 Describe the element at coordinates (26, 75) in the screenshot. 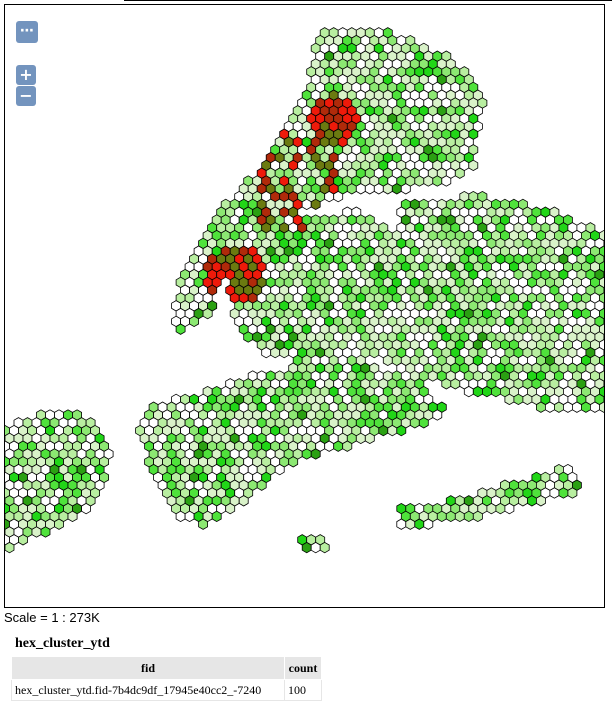

I see `zoom-in-button: +` at that location.